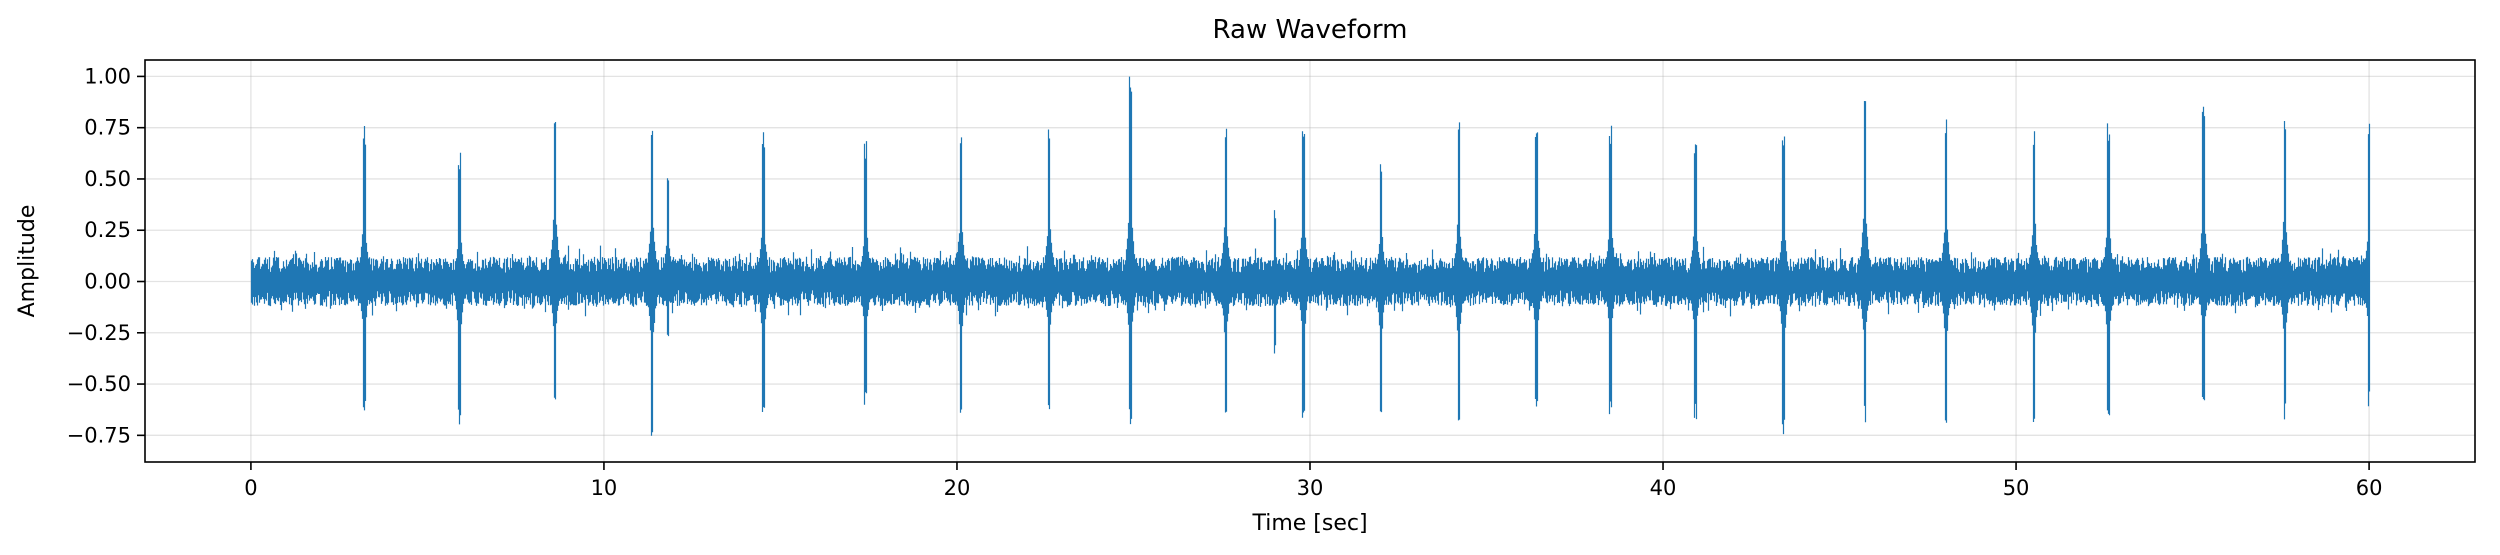  Describe the element at coordinates (2016, 488) in the screenshot. I see `x-tick-label: 50` at that location.